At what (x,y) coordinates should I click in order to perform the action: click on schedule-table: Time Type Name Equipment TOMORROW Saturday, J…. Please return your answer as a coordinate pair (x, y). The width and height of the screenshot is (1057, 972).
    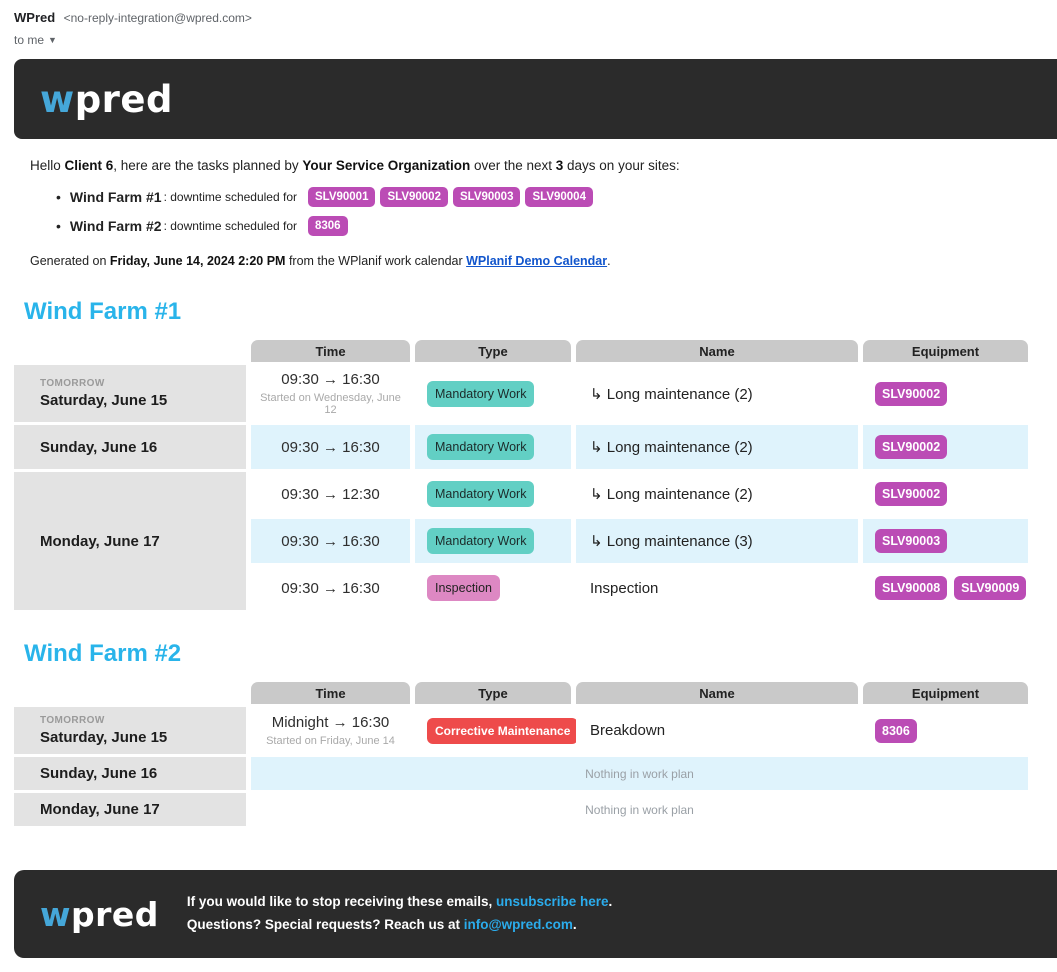
    Looking at the image, I should click on (521, 754).